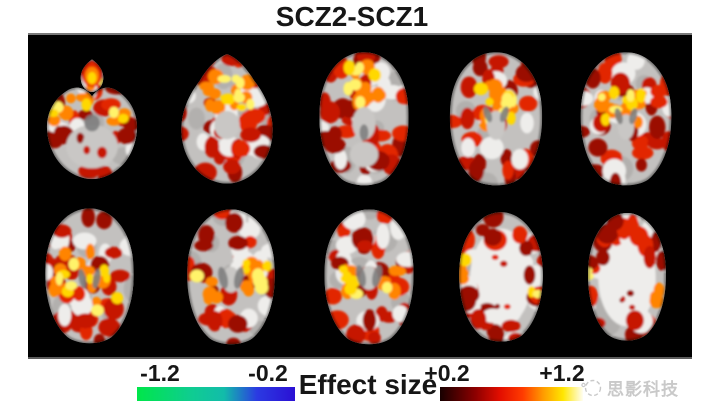 This screenshot has width=704, height=420. I want to click on brain-slice-row2-col5, so click(627, 277).